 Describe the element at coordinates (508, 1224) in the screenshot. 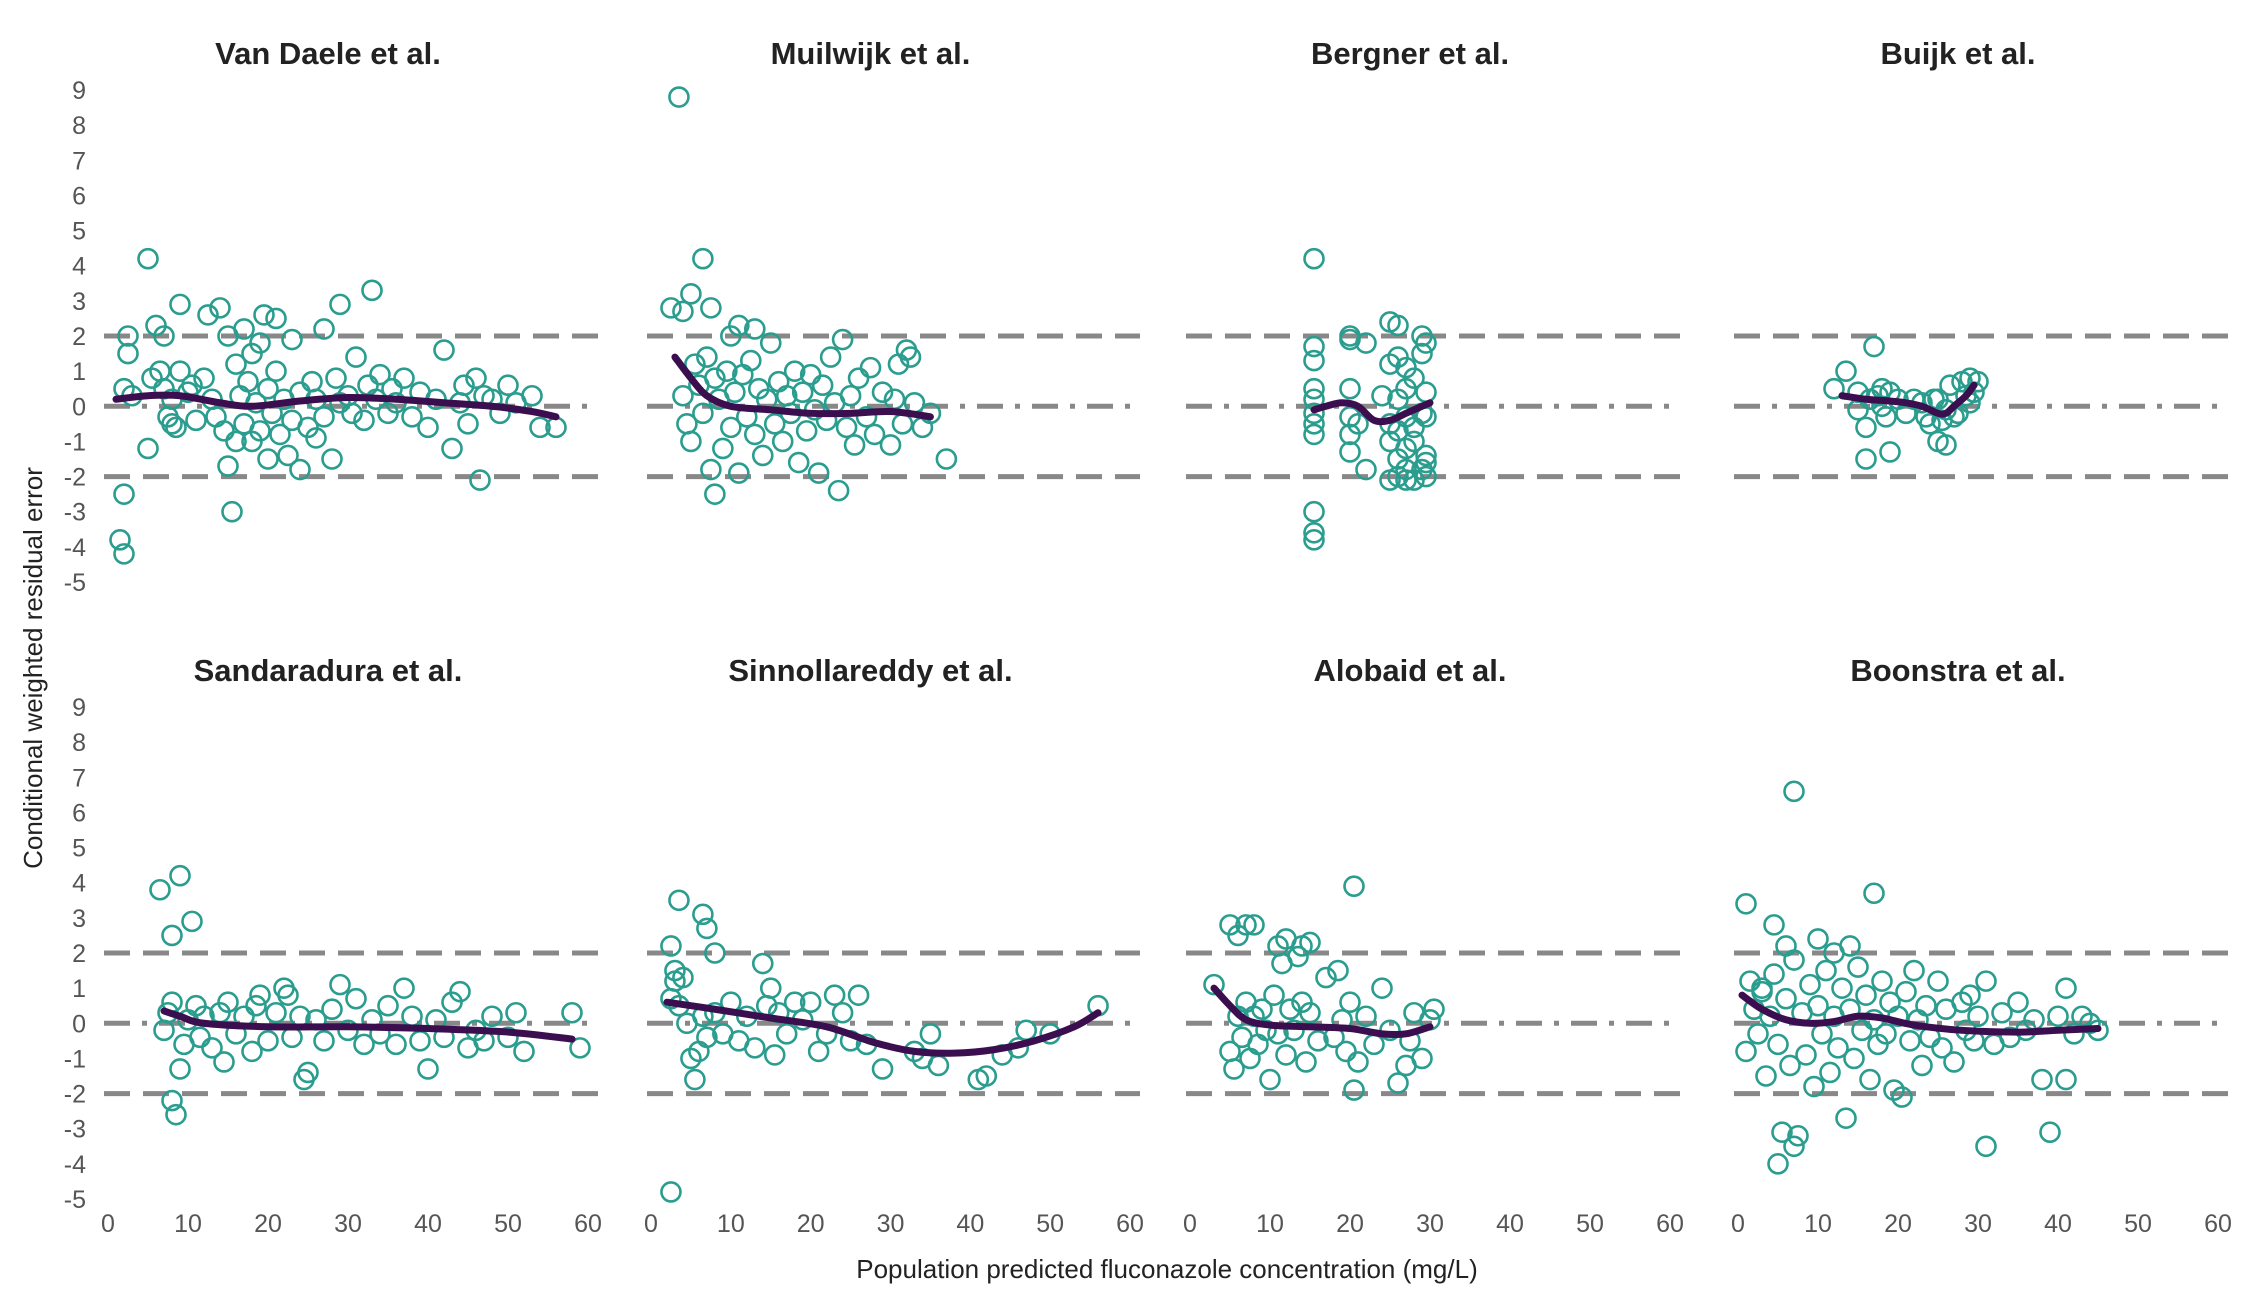

I see `x-tick-label: 50` at that location.